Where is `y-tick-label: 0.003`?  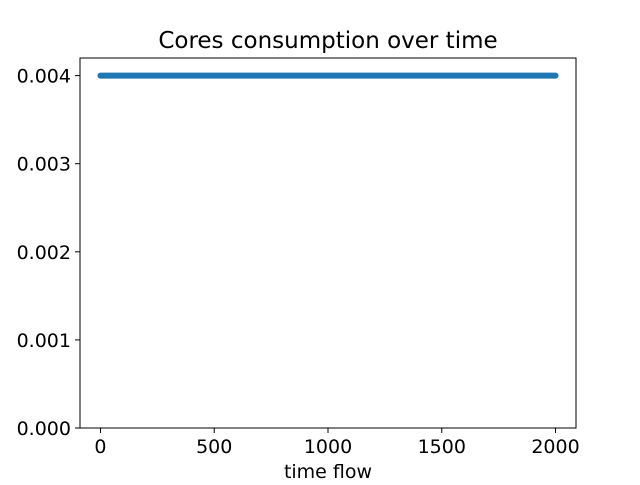 y-tick-label: 0.003 is located at coordinates (44, 165).